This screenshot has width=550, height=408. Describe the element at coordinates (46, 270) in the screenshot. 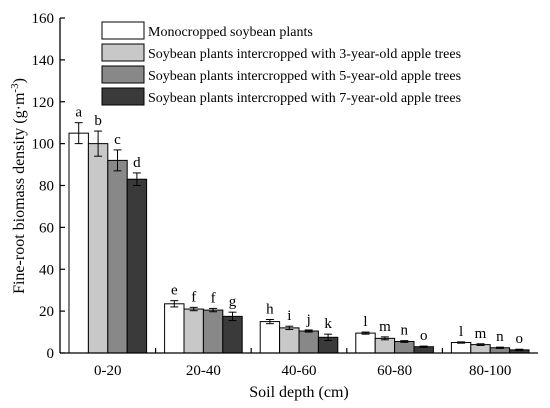

I see `y-tick-label-2: 40` at that location.